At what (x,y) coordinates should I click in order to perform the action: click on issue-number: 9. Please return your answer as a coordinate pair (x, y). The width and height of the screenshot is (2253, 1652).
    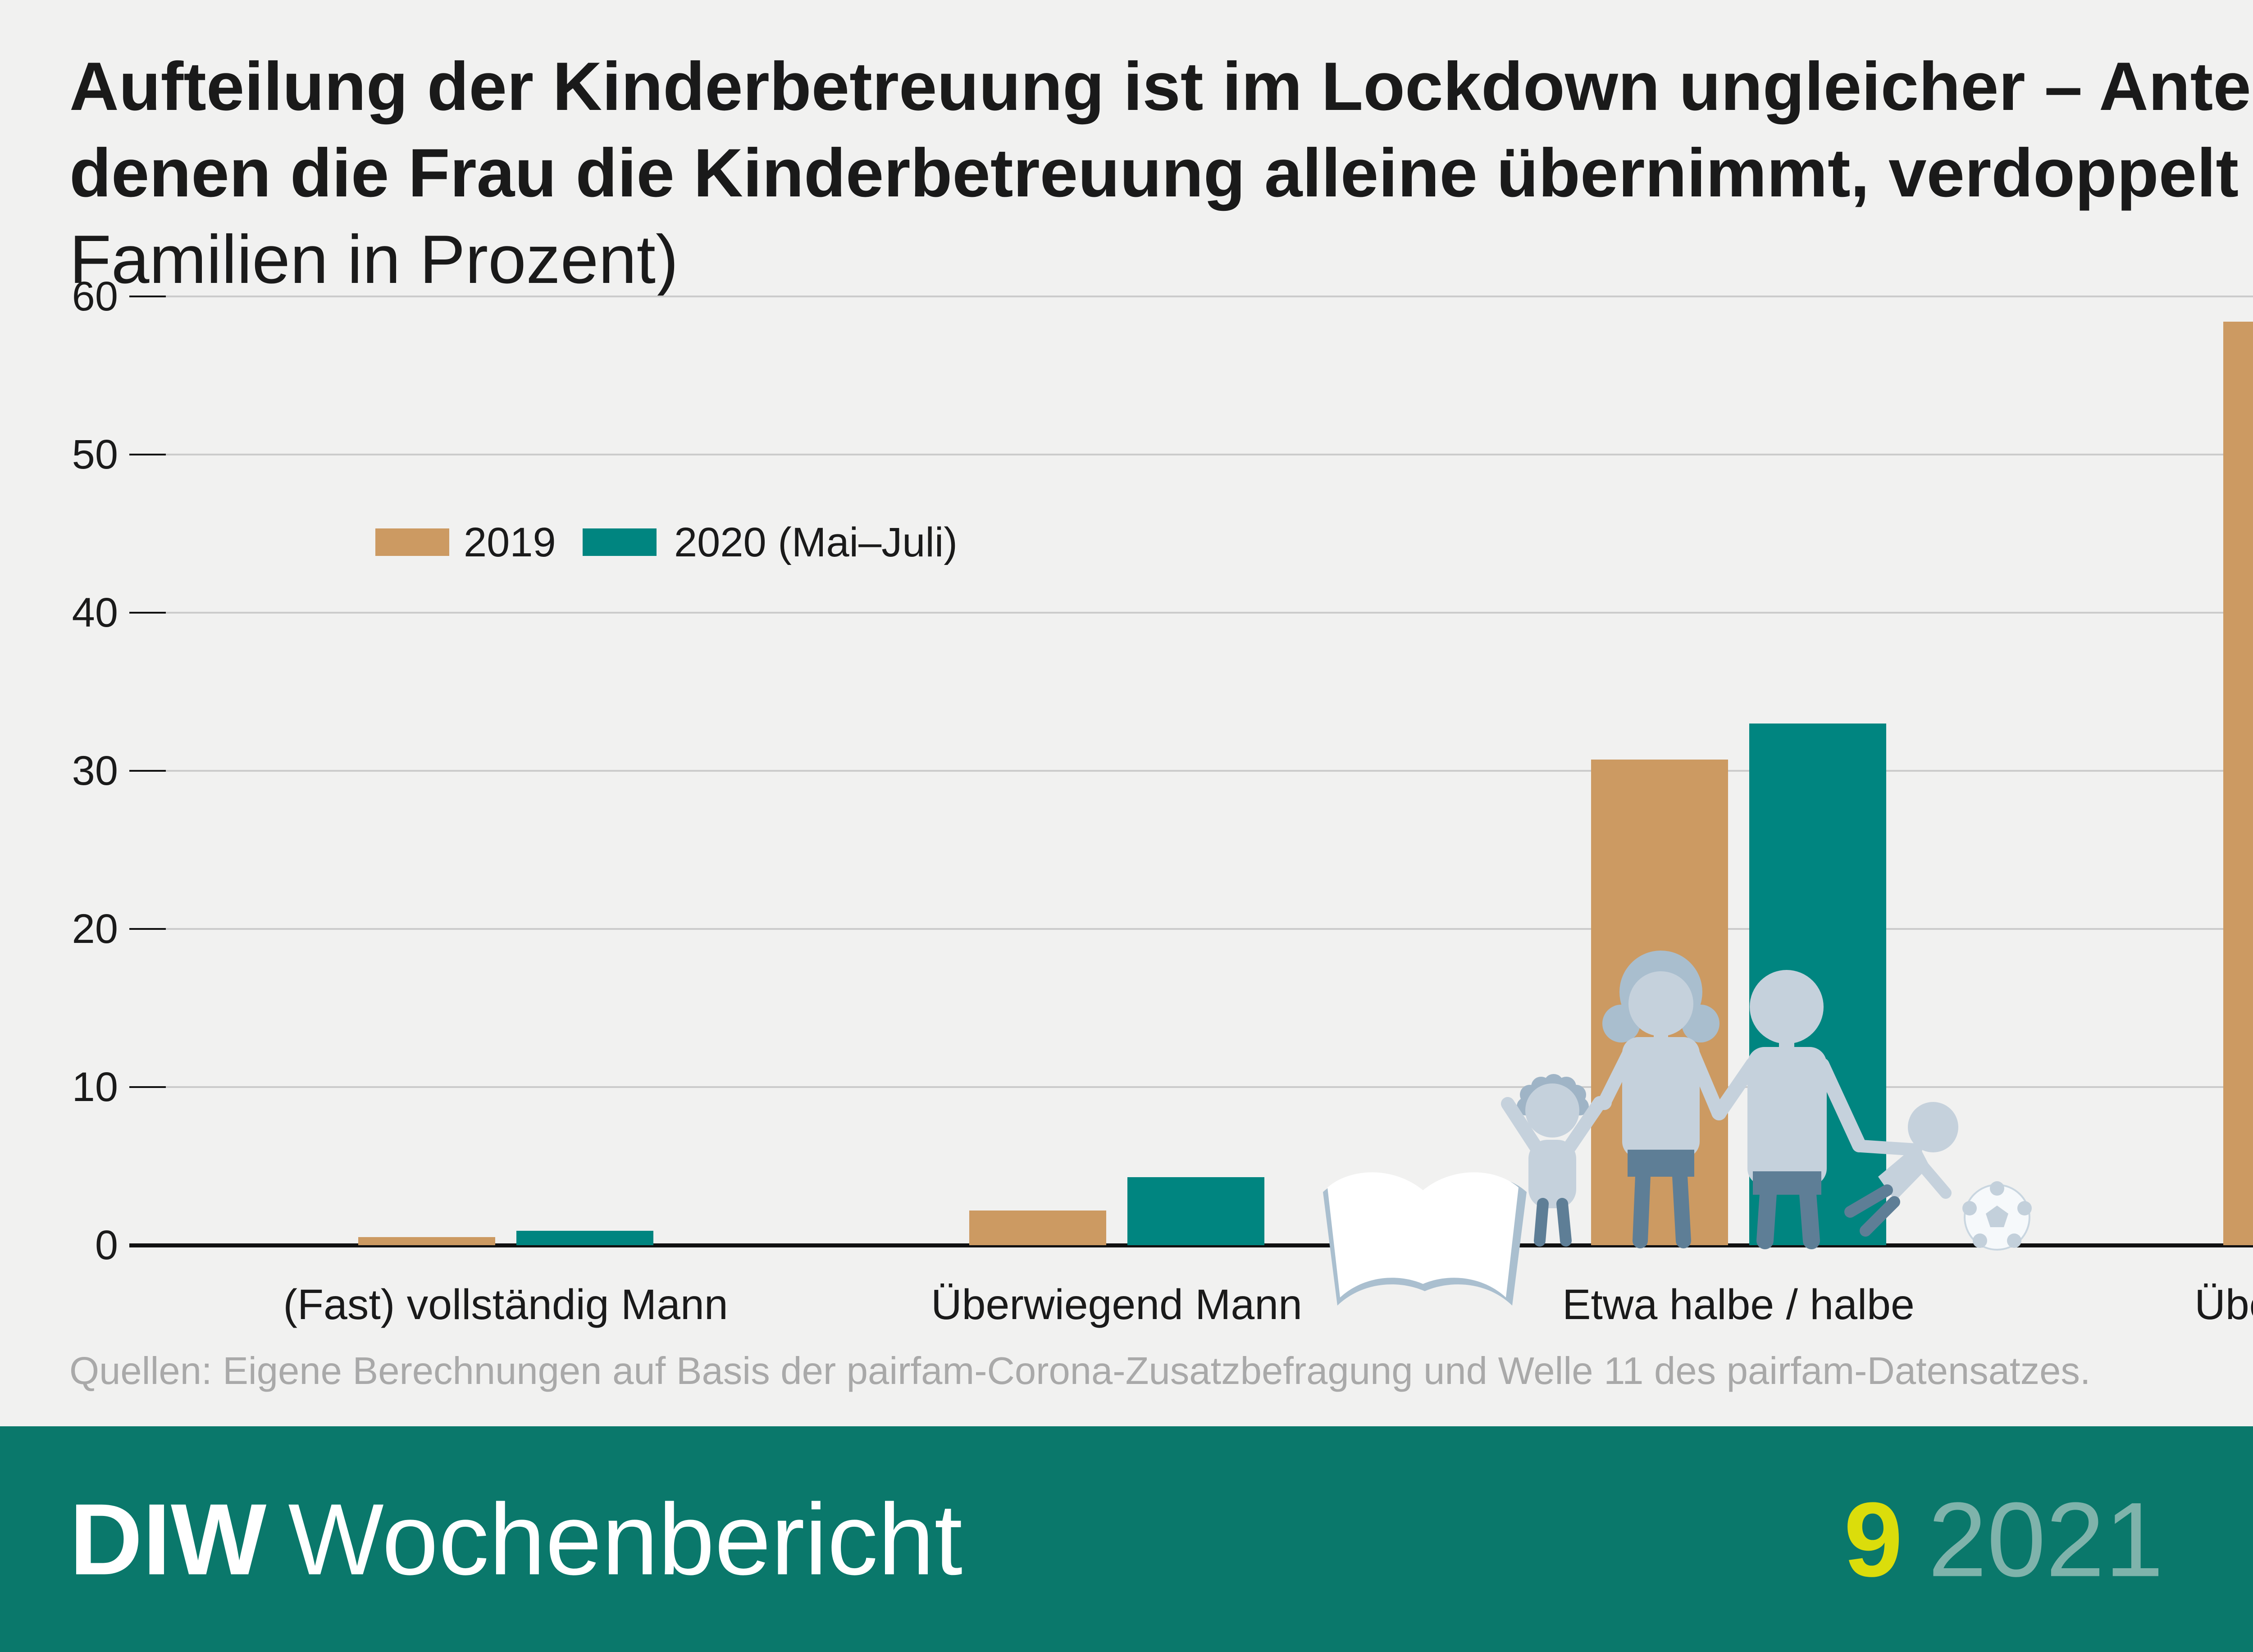
    Looking at the image, I should click on (1873, 1539).